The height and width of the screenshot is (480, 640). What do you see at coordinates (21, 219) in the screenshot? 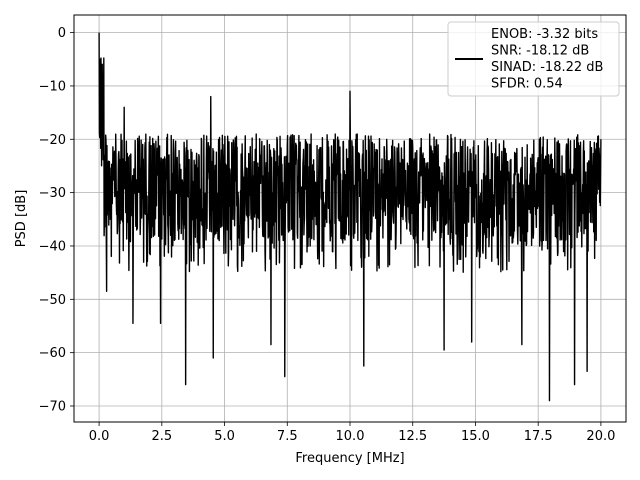
I see `y-axis-label: PSD [dB]` at bounding box center [21, 219].